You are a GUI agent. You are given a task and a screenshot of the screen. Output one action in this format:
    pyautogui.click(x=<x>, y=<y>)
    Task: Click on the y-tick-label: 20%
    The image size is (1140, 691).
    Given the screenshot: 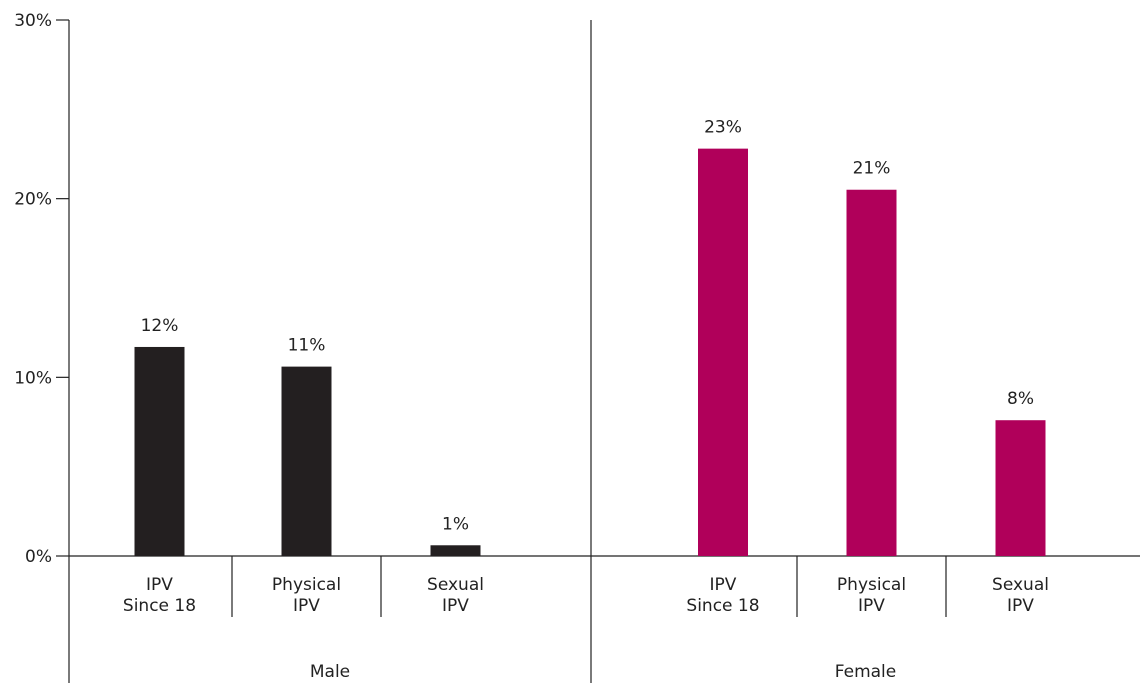 What is the action you would take?
    pyautogui.click(x=33, y=200)
    